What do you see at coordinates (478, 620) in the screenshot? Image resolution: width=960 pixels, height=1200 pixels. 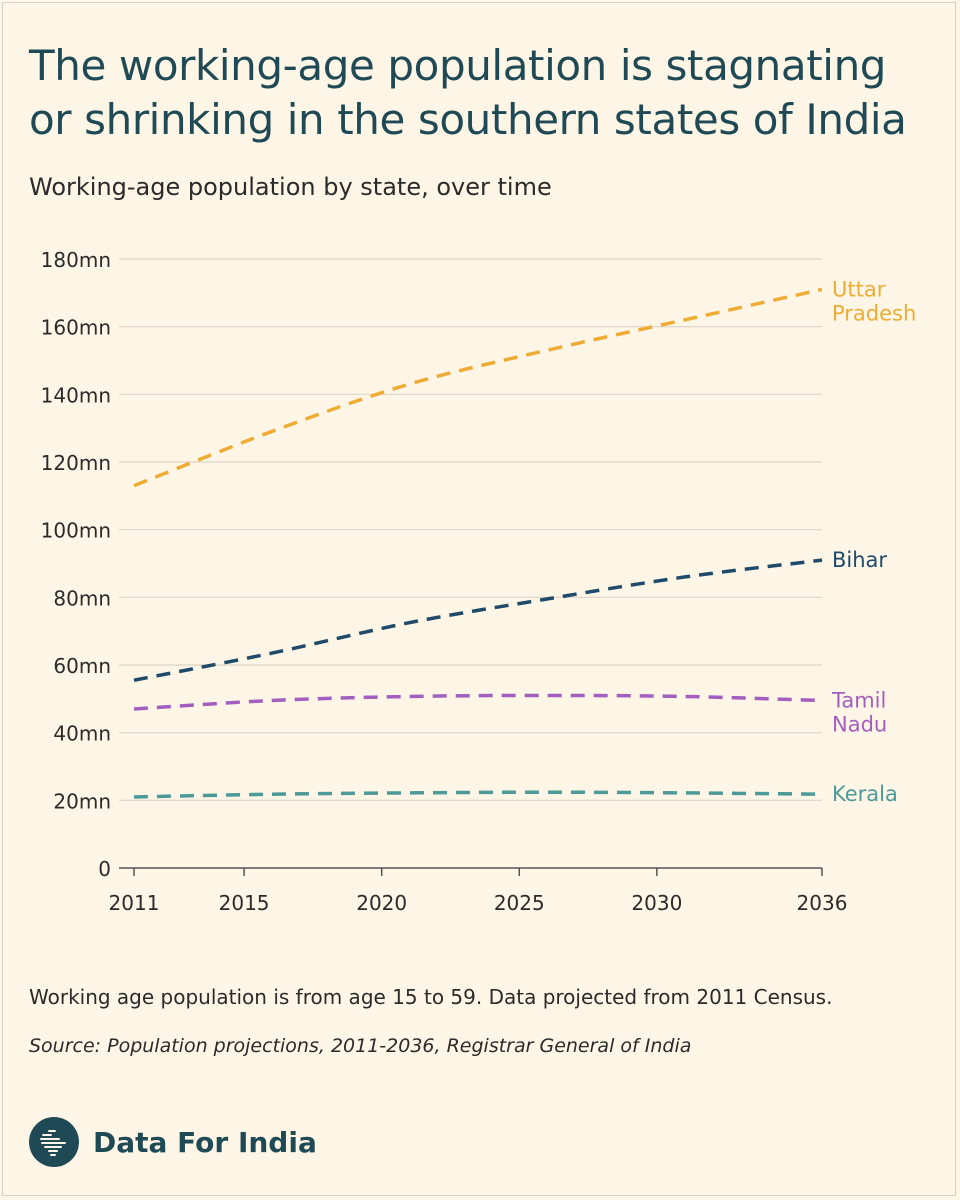 I see `series-line-bihar` at bounding box center [478, 620].